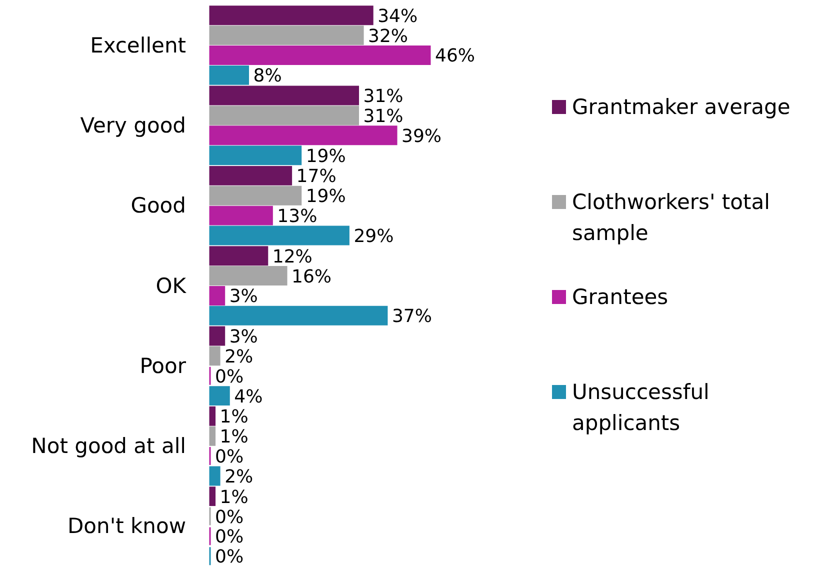 The height and width of the screenshot is (578, 829). I want to click on data-label: 32%, so click(388, 36).